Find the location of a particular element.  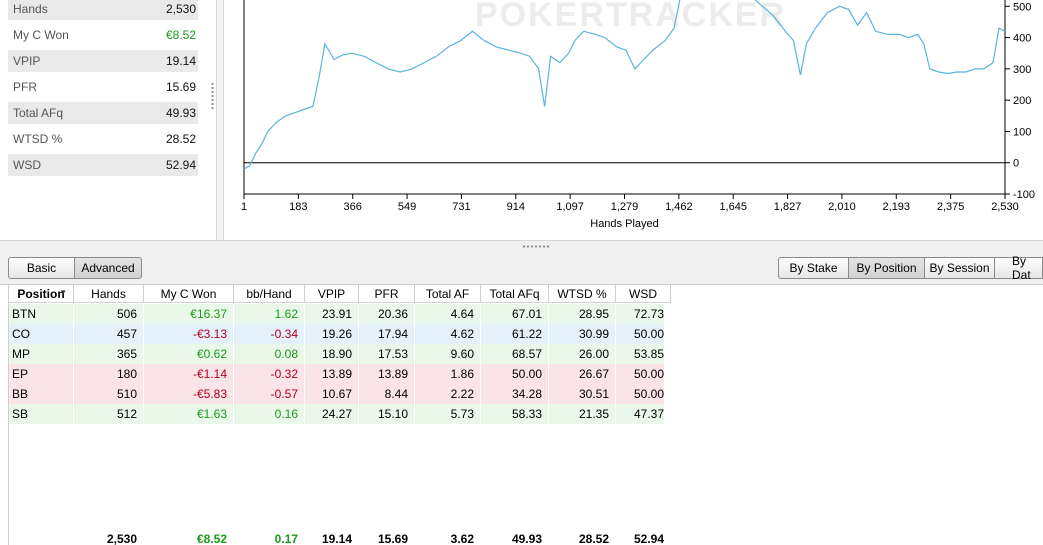

totals-cell is located at coordinates (41, 537).